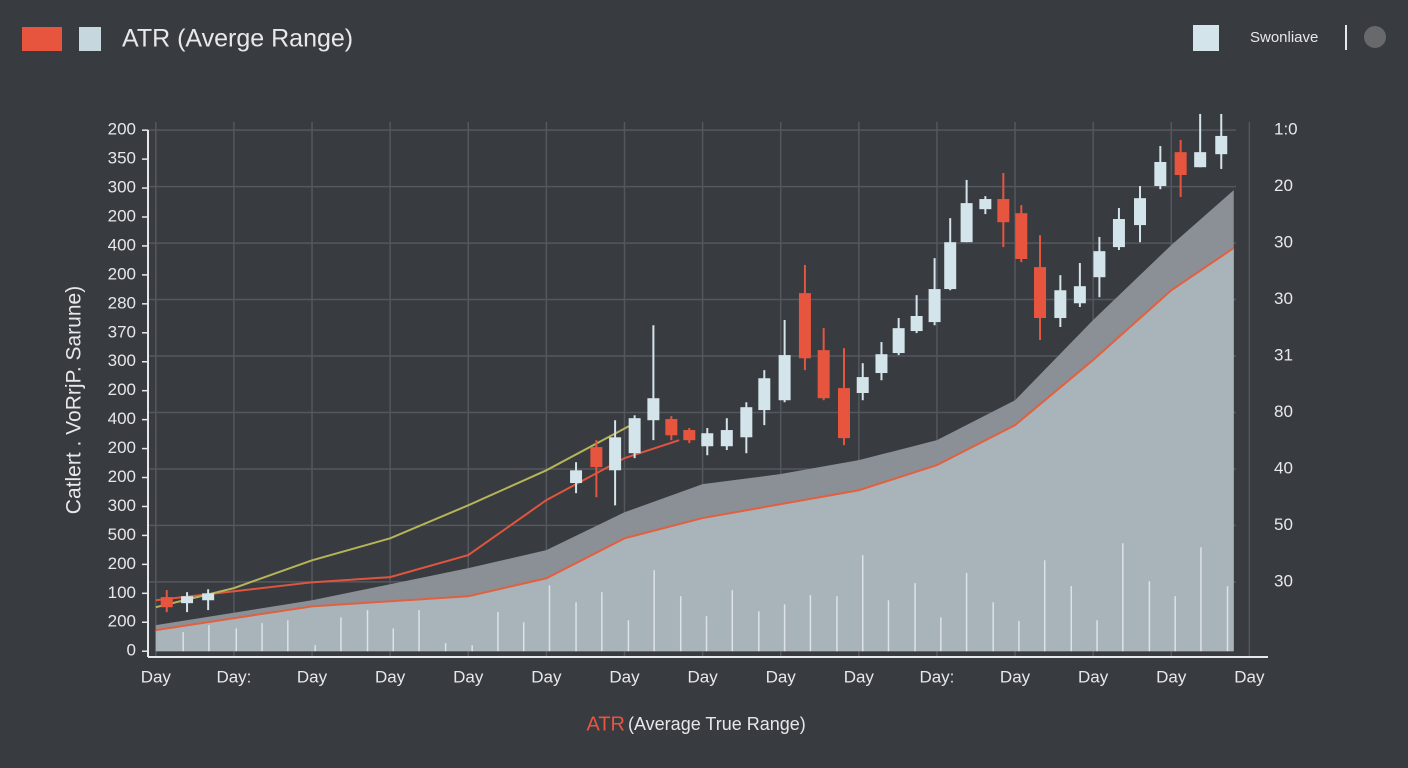  Describe the element at coordinates (74, 400) in the screenshot. I see `y-axis-title: Catlert . VoRrjP. Sarune)` at that location.